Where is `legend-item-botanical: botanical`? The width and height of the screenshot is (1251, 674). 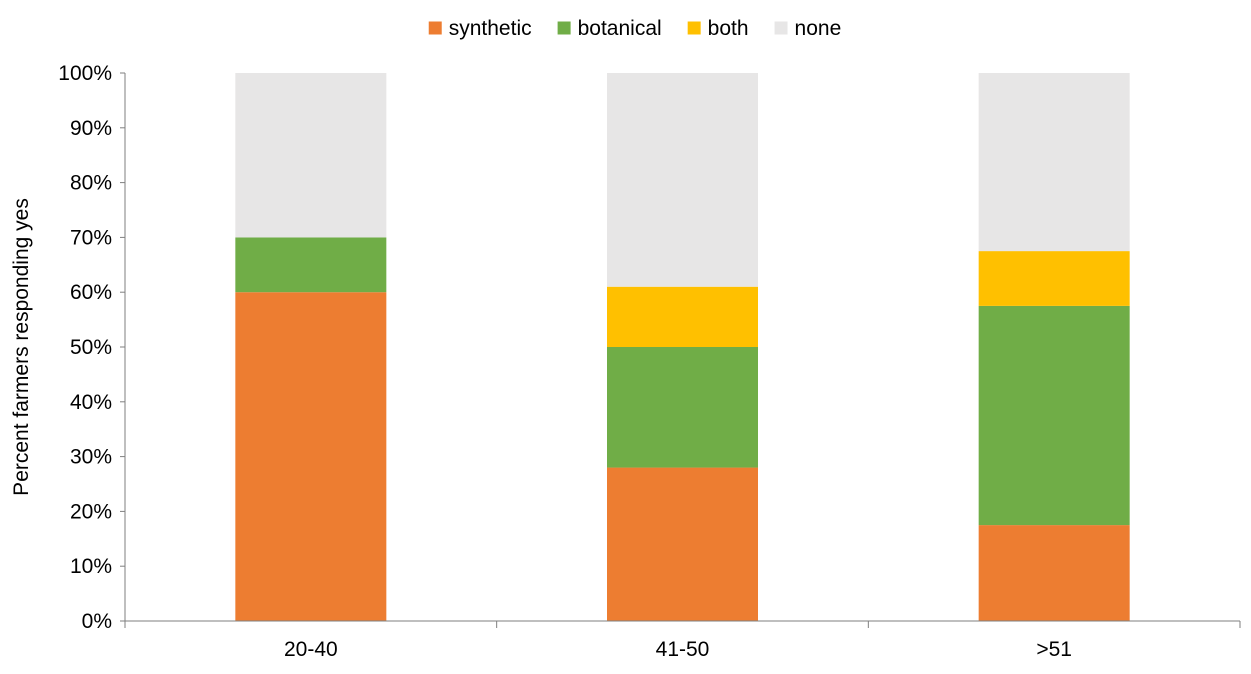
legend-item-botanical: botanical is located at coordinates (609, 28).